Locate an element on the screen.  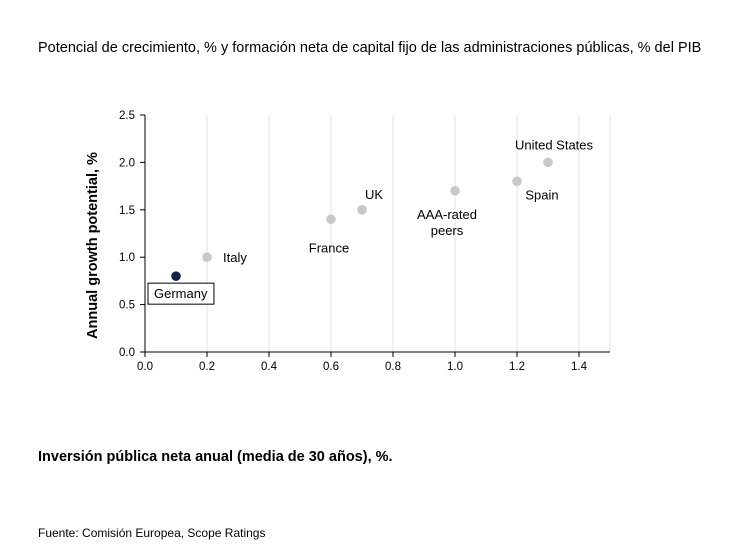
x-tick-label: 0.0 is located at coordinates (145, 367).